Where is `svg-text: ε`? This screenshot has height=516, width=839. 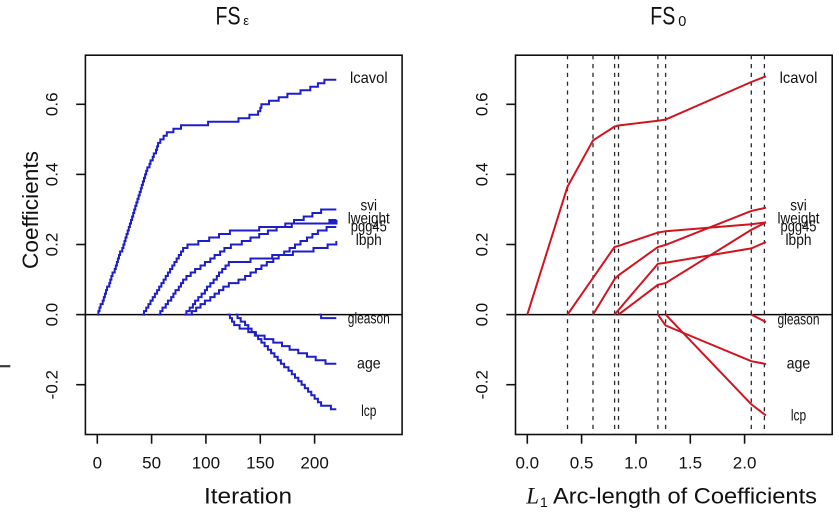 svg-text: ε is located at coordinates (246, 20).